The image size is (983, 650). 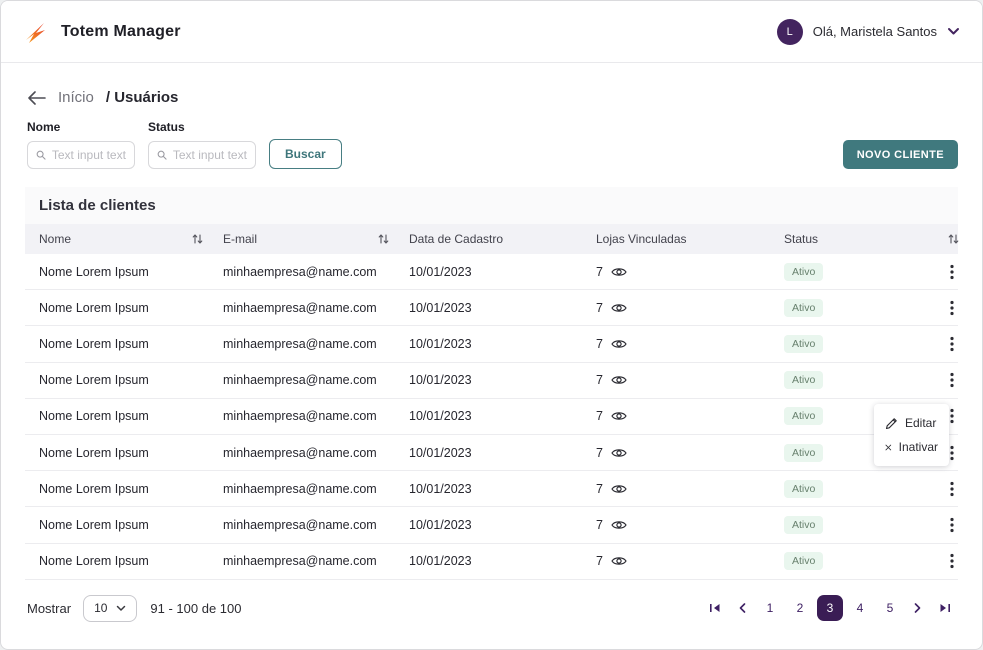 I want to click on first-page-icon, so click(x=715, y=608).